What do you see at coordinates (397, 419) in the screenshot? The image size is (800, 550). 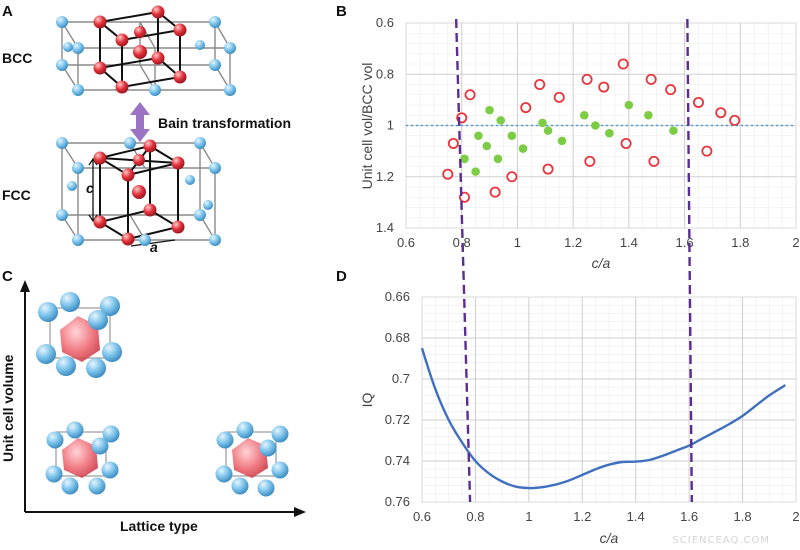 I see `y-tick-label: 0.72` at bounding box center [397, 419].